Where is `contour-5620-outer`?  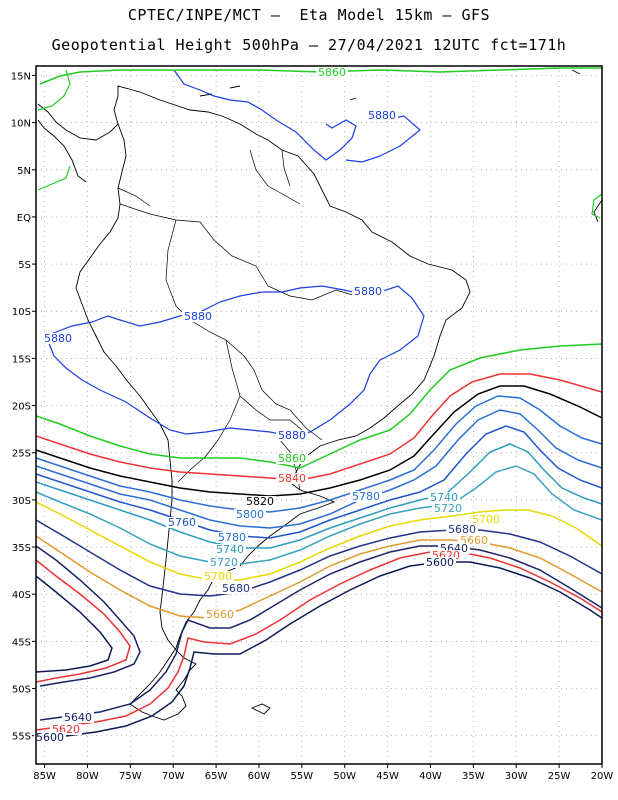 contour-5620-outer is located at coordinates (83, 621).